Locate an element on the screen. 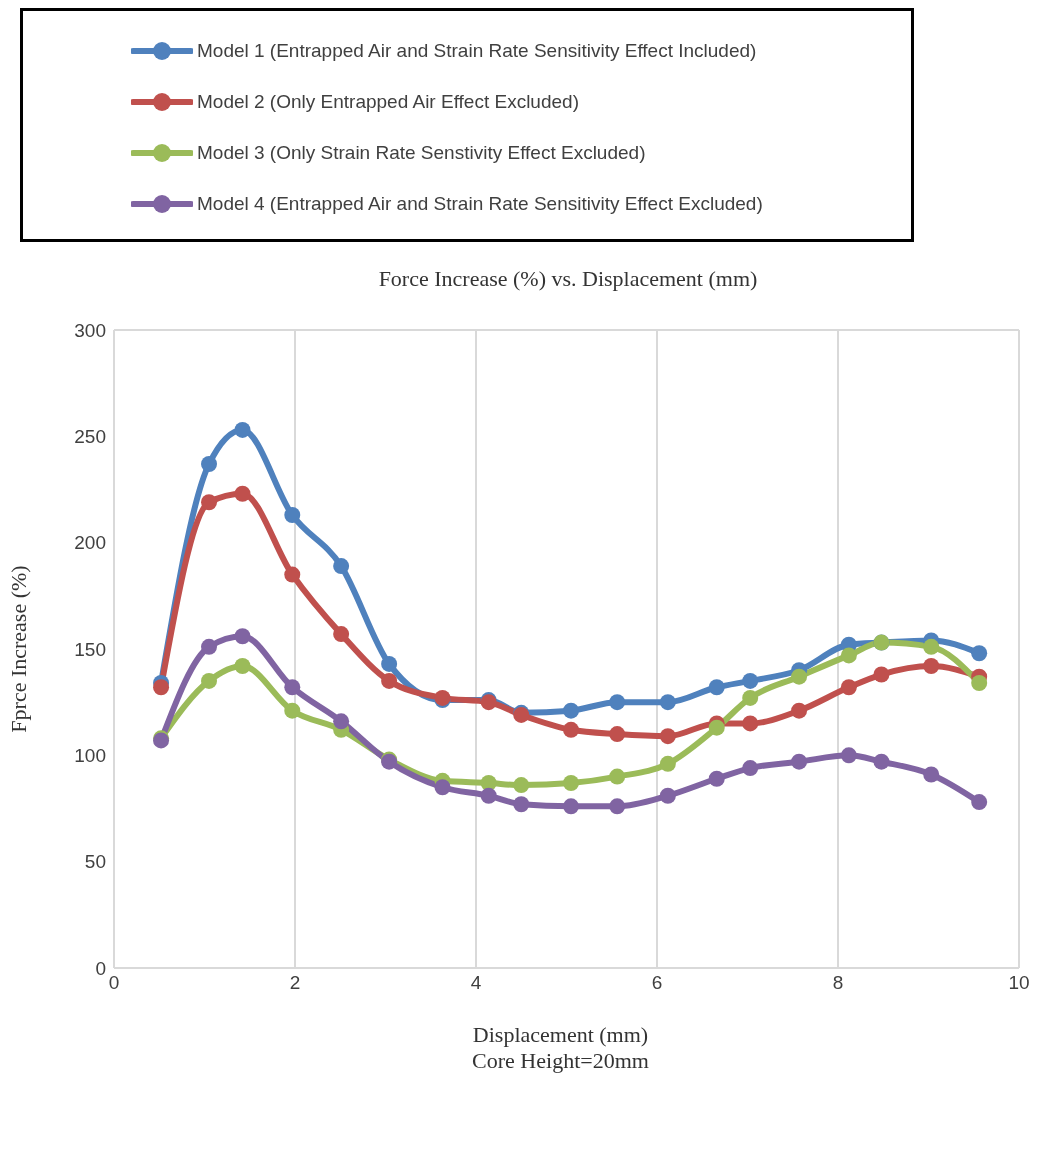  text: Core Height=20mm is located at coordinates (560, 1061).